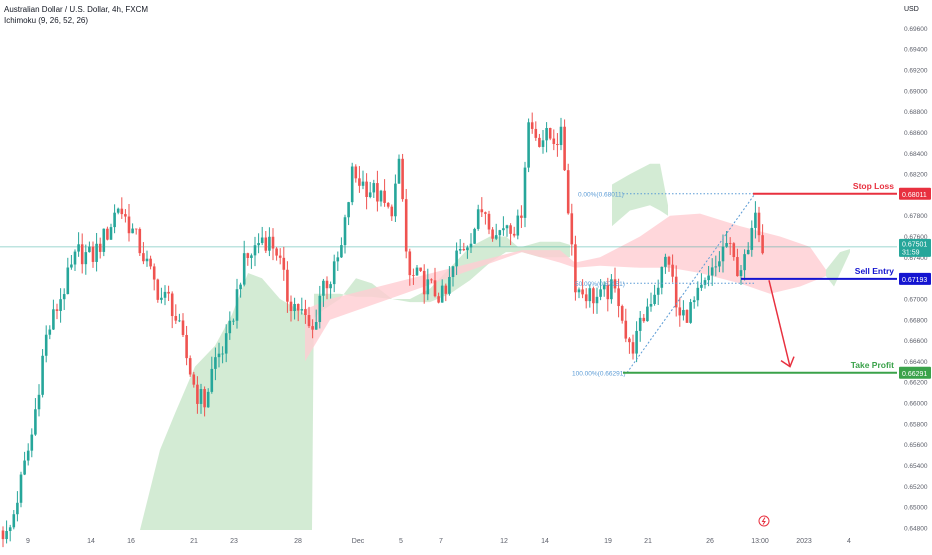 The height and width of the screenshot is (555, 932). Describe the element at coordinates (46, 20) in the screenshot. I see `indicator-label: Ichimoku (9, 26, 52, 26)` at that location.